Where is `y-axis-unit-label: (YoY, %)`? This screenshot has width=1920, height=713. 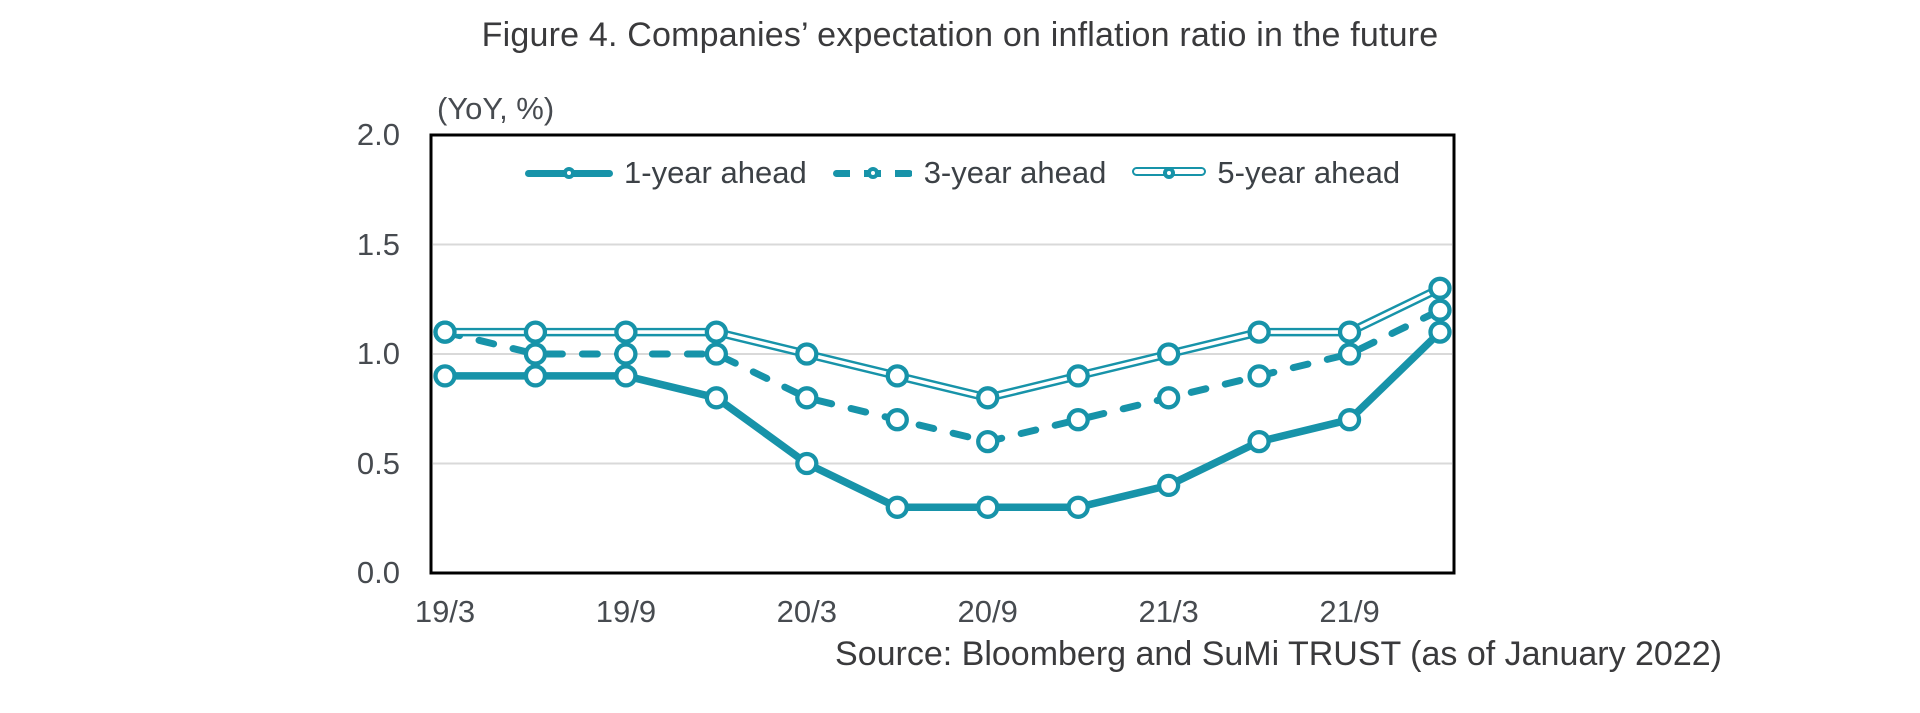
y-axis-unit-label: (YoY, %) is located at coordinates (496, 108).